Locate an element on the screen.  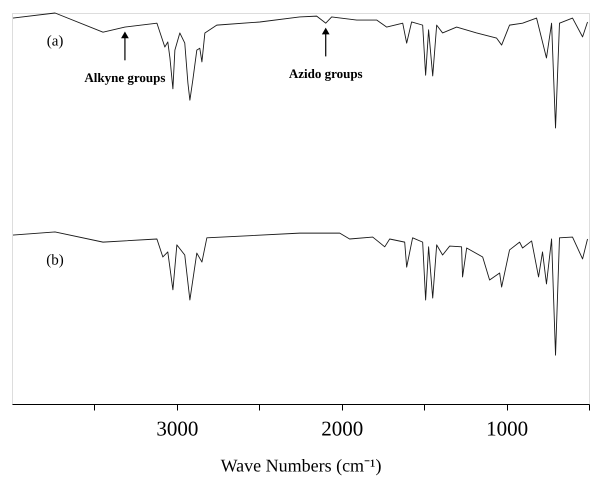
series-label: (b) is located at coordinates (55, 260).